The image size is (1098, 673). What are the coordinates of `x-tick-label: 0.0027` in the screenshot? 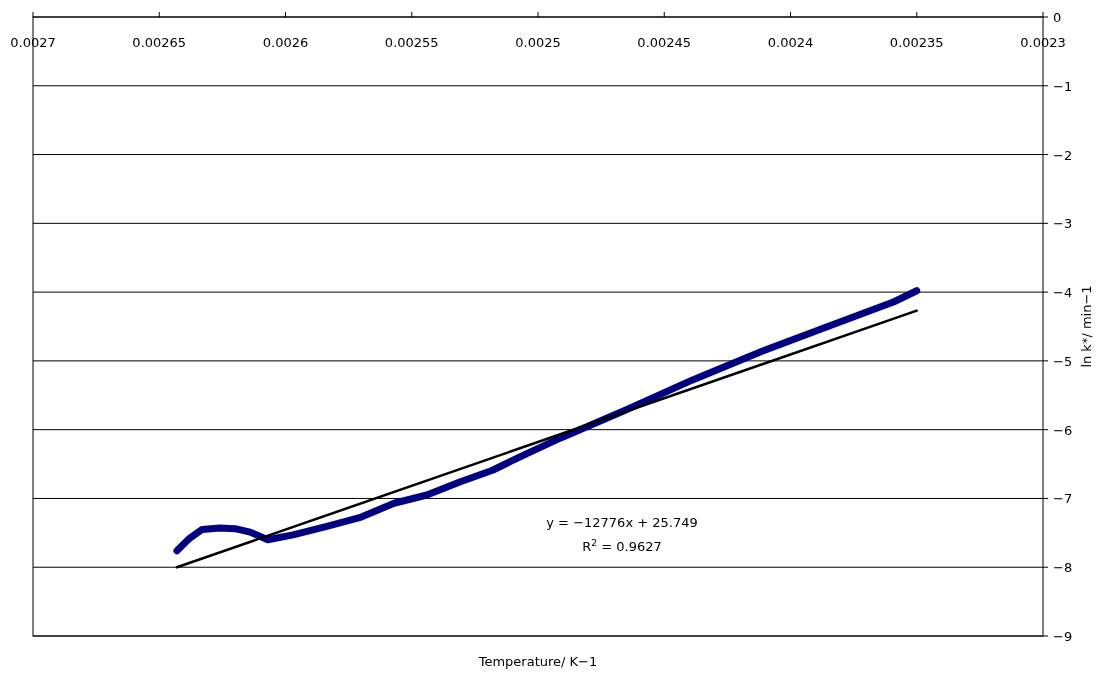 It's located at (33, 42).